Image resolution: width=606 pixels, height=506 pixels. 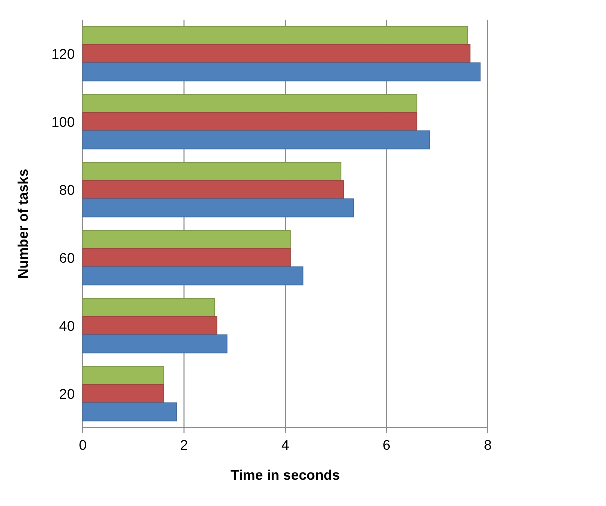 I want to click on x-tick-label: 0, so click(x=83, y=445).